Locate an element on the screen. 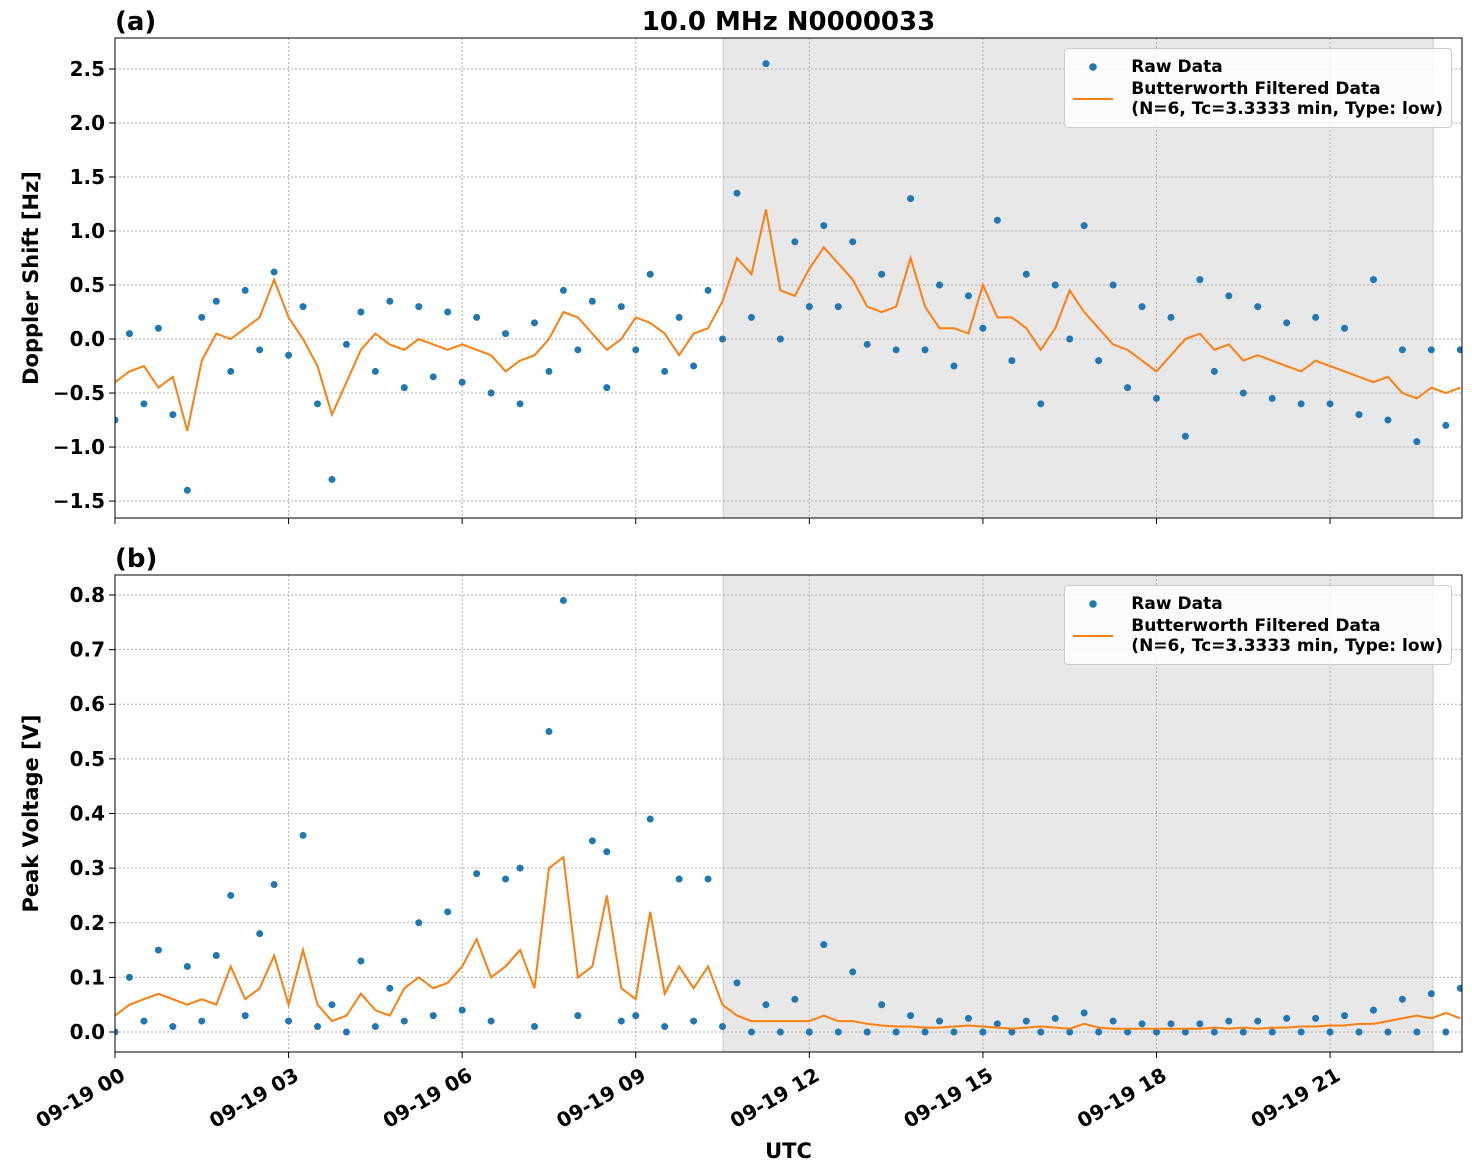  y-tick-label: 0.6 is located at coordinates (87, 704).